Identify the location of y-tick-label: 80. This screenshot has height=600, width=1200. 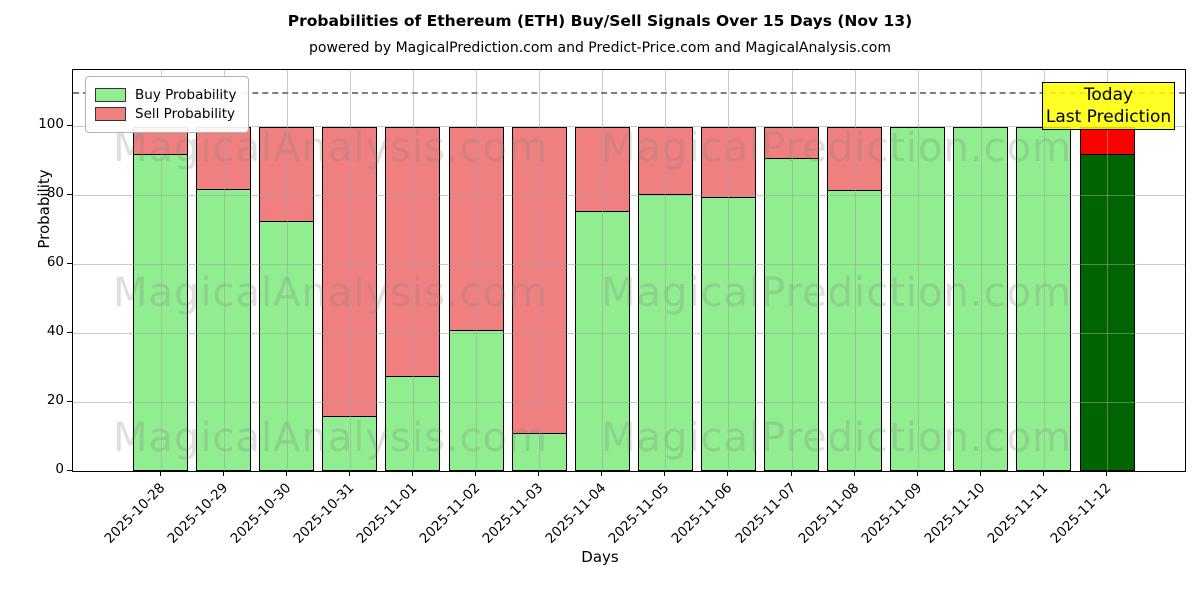
(55, 193).